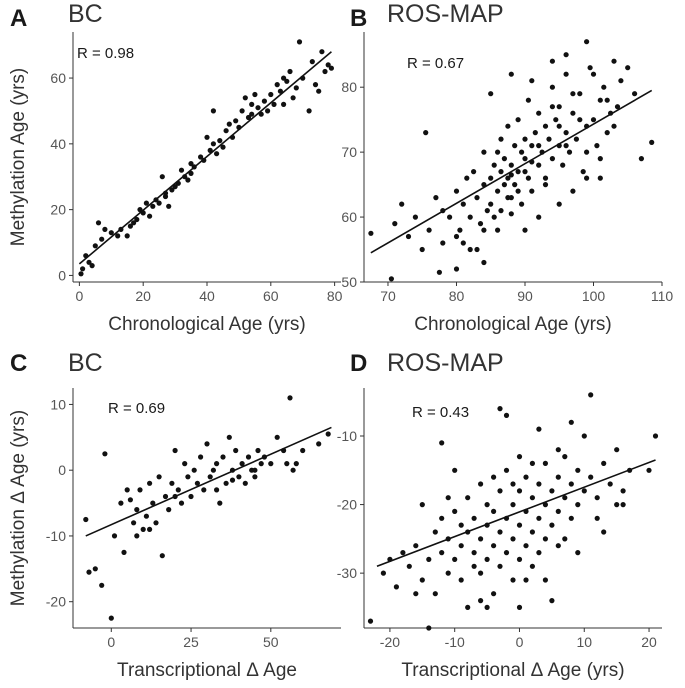  I want to click on panel-a-x-tick-label: 0, so click(79, 296).